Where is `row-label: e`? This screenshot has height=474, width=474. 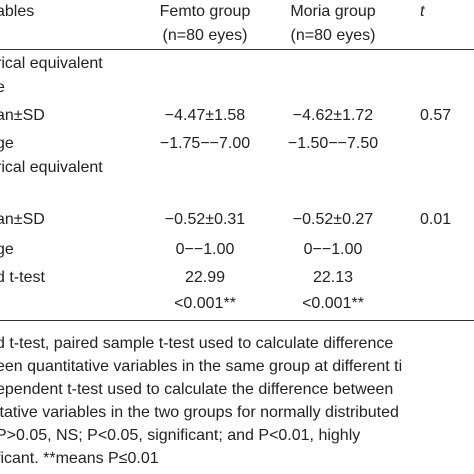 row-label: e is located at coordinates (2, 87).